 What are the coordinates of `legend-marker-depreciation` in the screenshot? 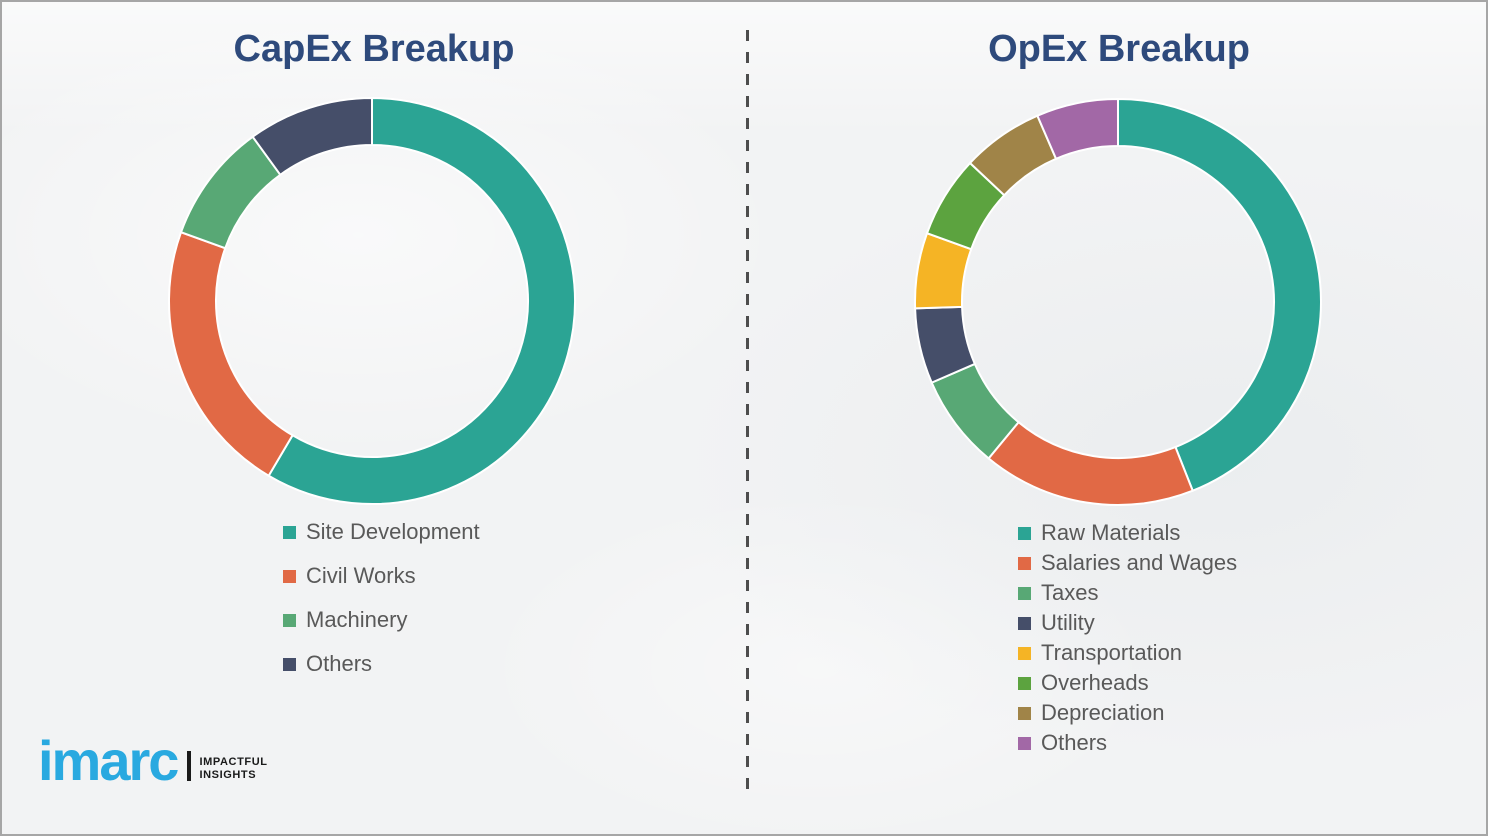 It's located at (1024, 713).